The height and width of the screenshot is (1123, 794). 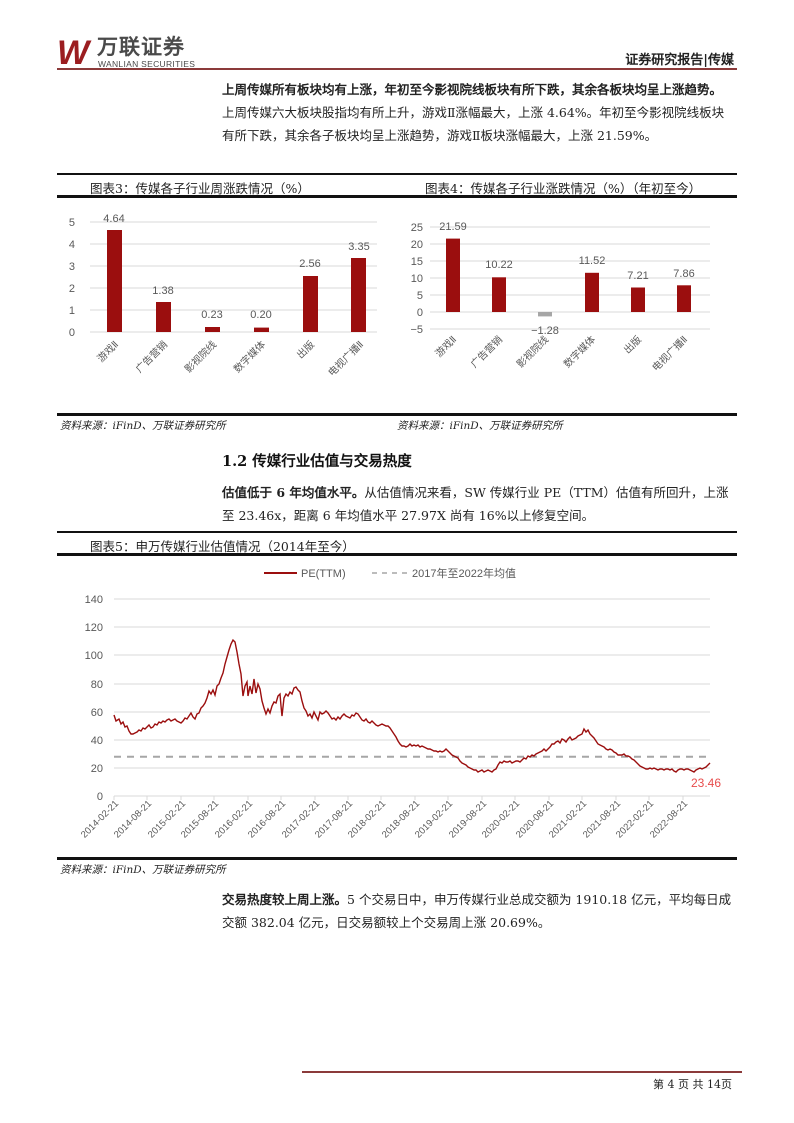 What do you see at coordinates (453, 227) in the screenshot?
I see `svg-text: 21.59` at bounding box center [453, 227].